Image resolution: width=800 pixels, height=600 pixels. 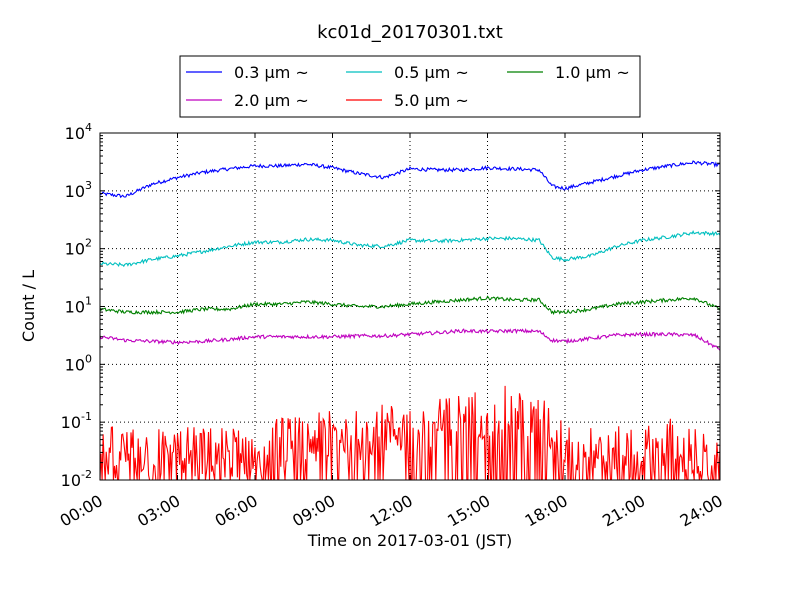 I want to click on x-tick-label: 06:00, so click(x=236, y=511).